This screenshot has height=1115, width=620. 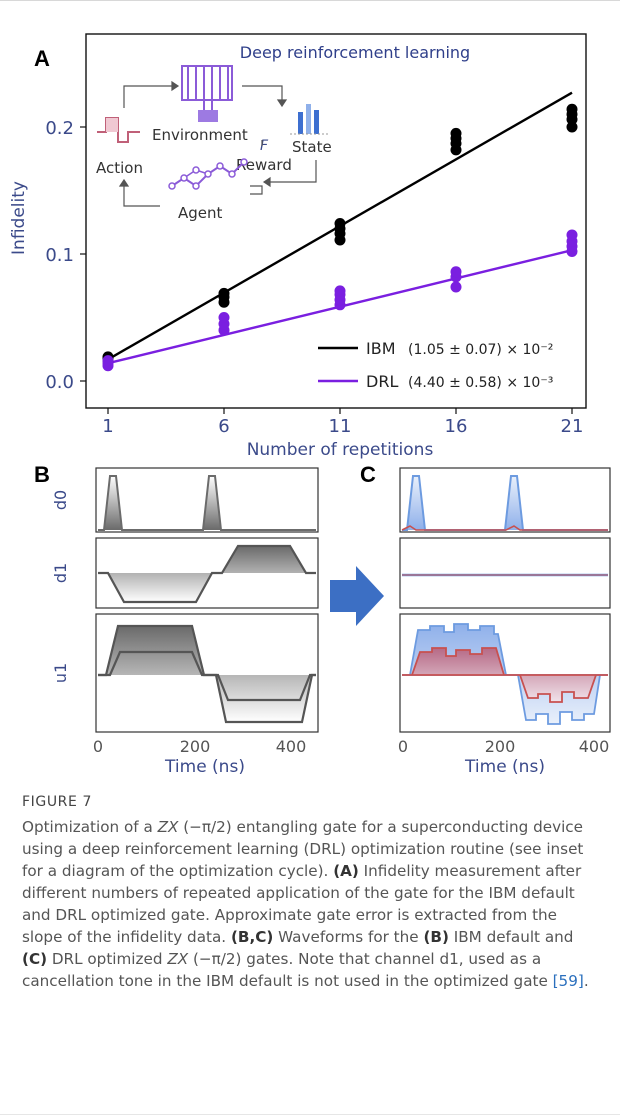 What do you see at coordinates (480, 350) in the screenshot?
I see `legend-value-ibm: (1.05 ± 0.07) × 10⁻²` at bounding box center [480, 350].